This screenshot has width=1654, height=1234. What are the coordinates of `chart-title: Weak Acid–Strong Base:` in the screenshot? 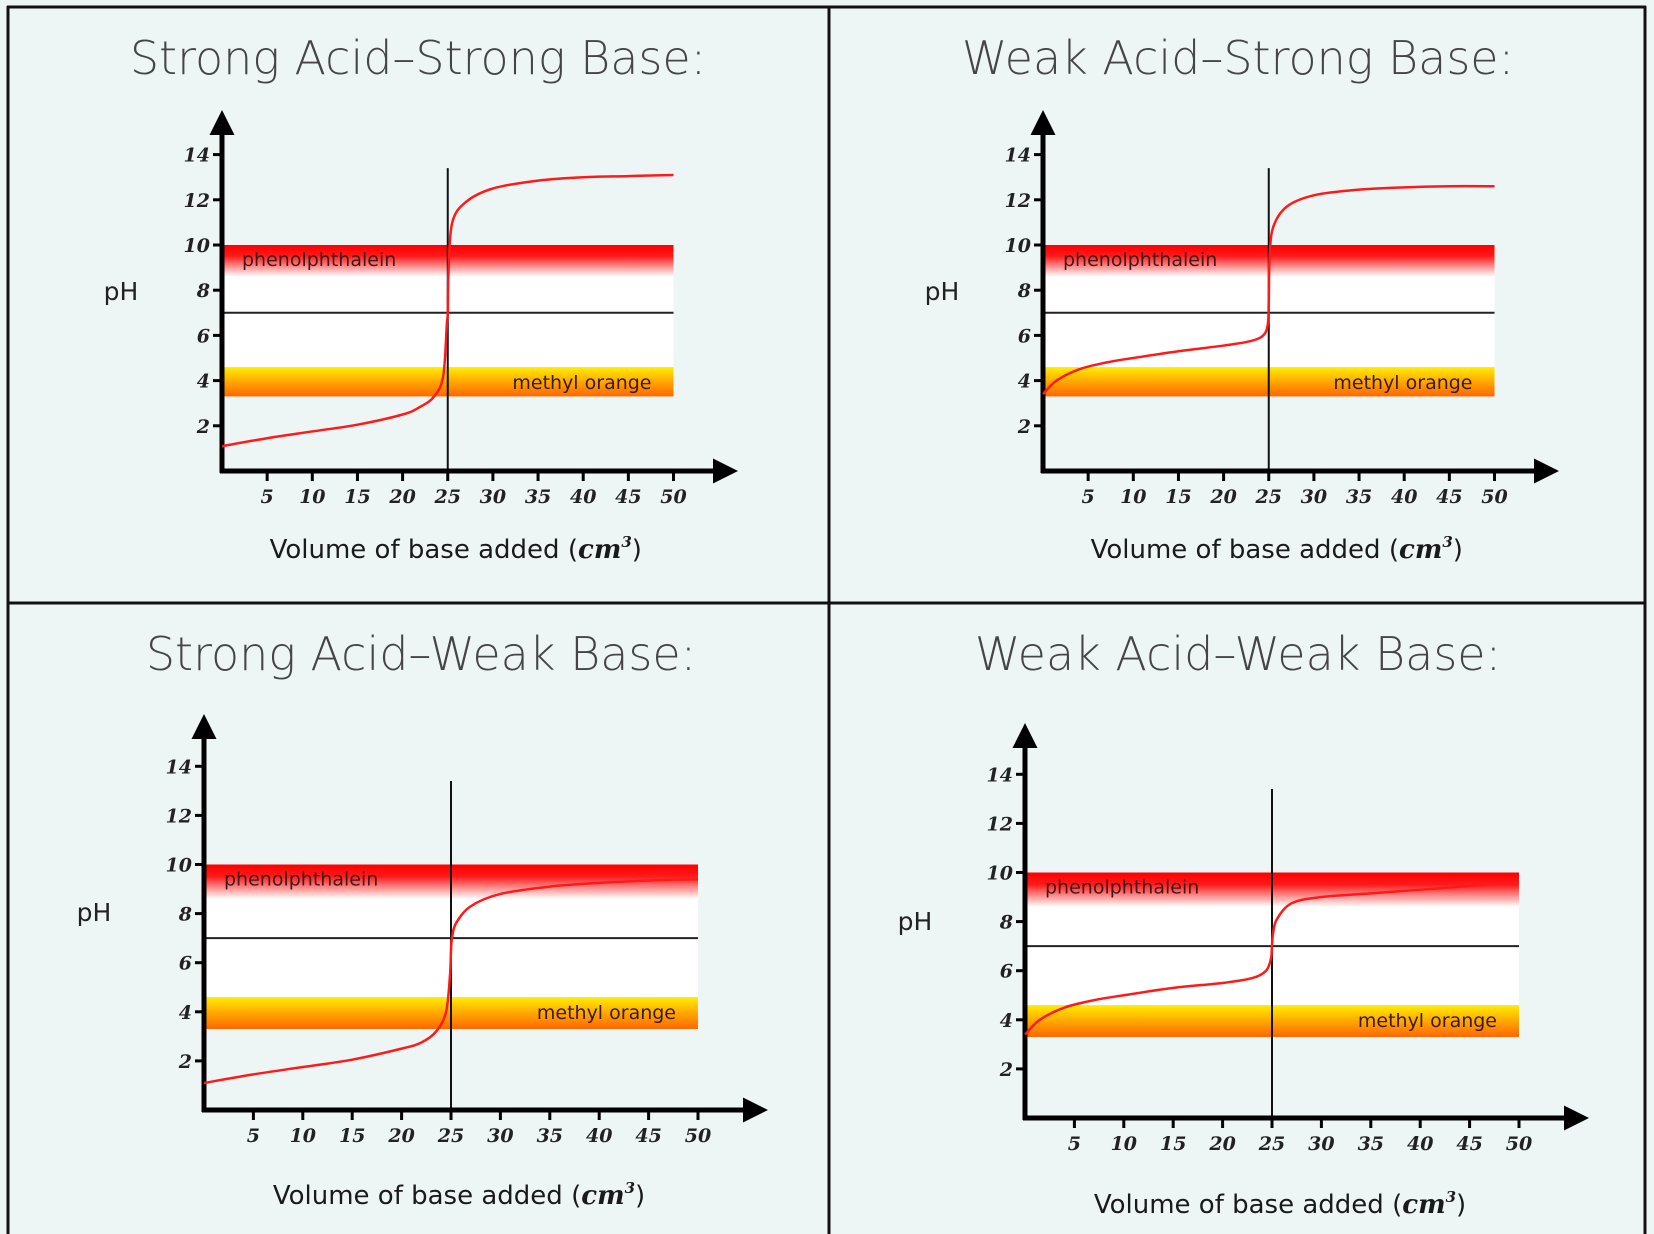 It's located at (1238, 58).